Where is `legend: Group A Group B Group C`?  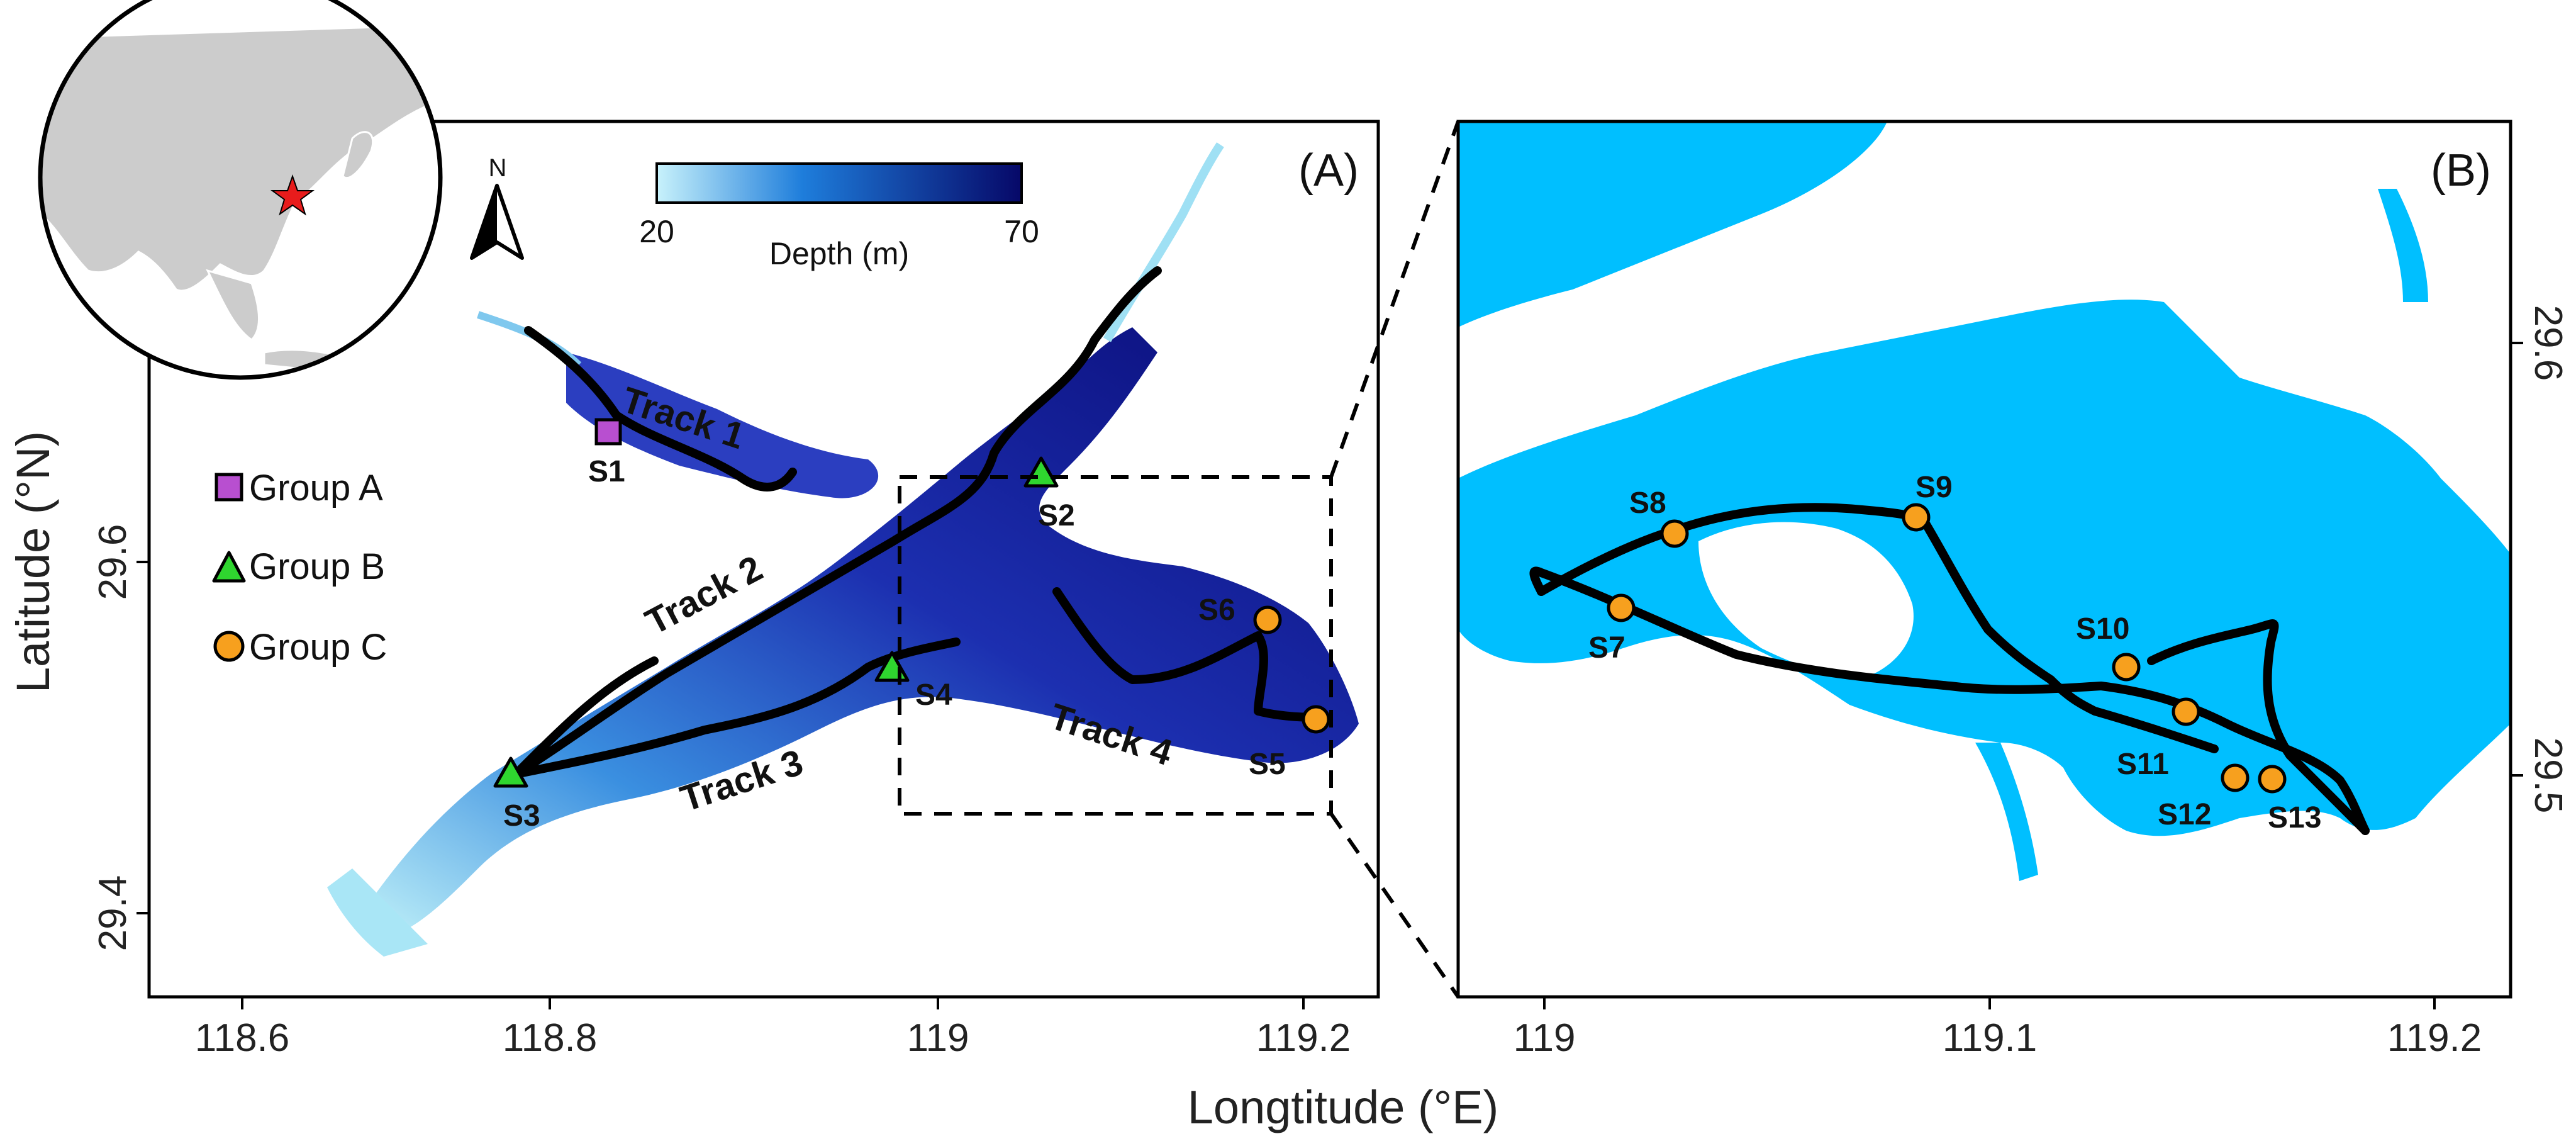
legend: Group A Group B Group C is located at coordinates (299, 568).